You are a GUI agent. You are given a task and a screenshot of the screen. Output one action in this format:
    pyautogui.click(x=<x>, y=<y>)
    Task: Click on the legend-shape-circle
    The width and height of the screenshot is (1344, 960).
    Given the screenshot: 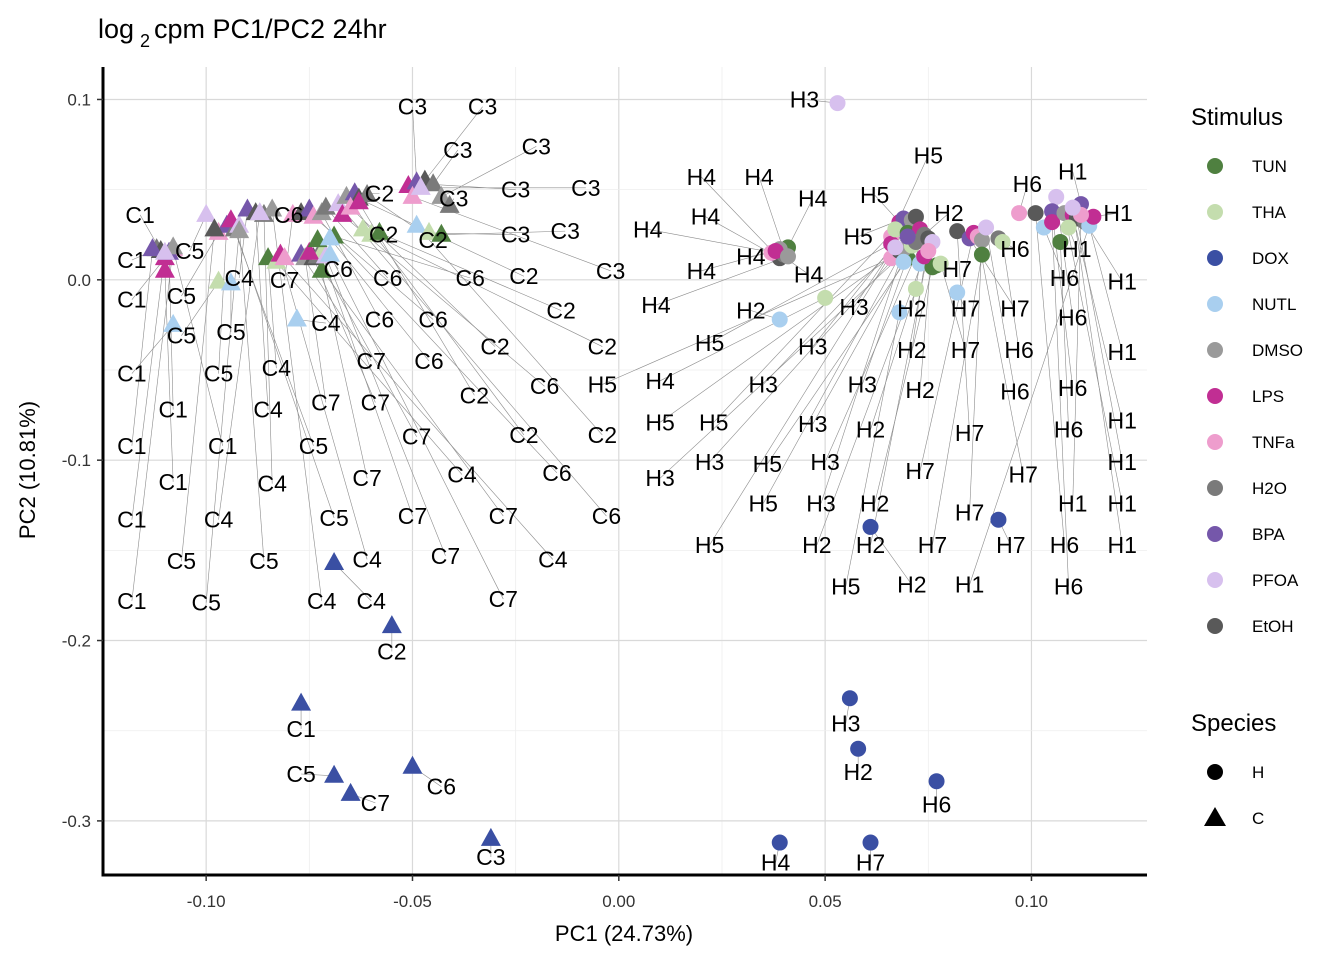 What is the action you would take?
    pyautogui.click(x=1215, y=772)
    